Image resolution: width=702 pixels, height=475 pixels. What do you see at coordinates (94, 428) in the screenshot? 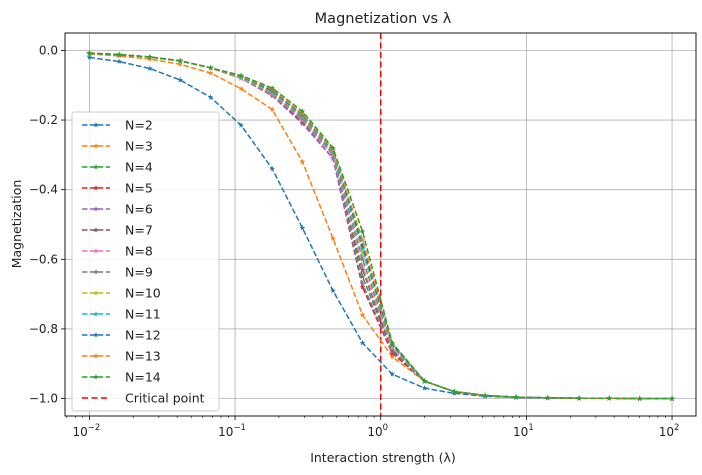
I see `x-tick-exponent: −2` at bounding box center [94, 428].